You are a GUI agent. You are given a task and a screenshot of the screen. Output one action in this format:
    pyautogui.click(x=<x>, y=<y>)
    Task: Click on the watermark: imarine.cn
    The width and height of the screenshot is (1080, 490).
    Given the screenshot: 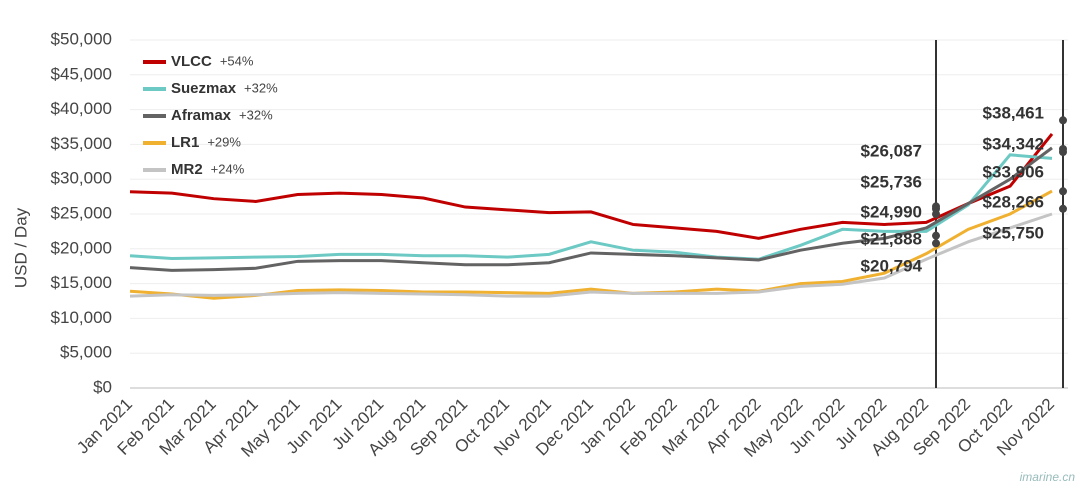 What is the action you would take?
    pyautogui.click(x=1048, y=477)
    